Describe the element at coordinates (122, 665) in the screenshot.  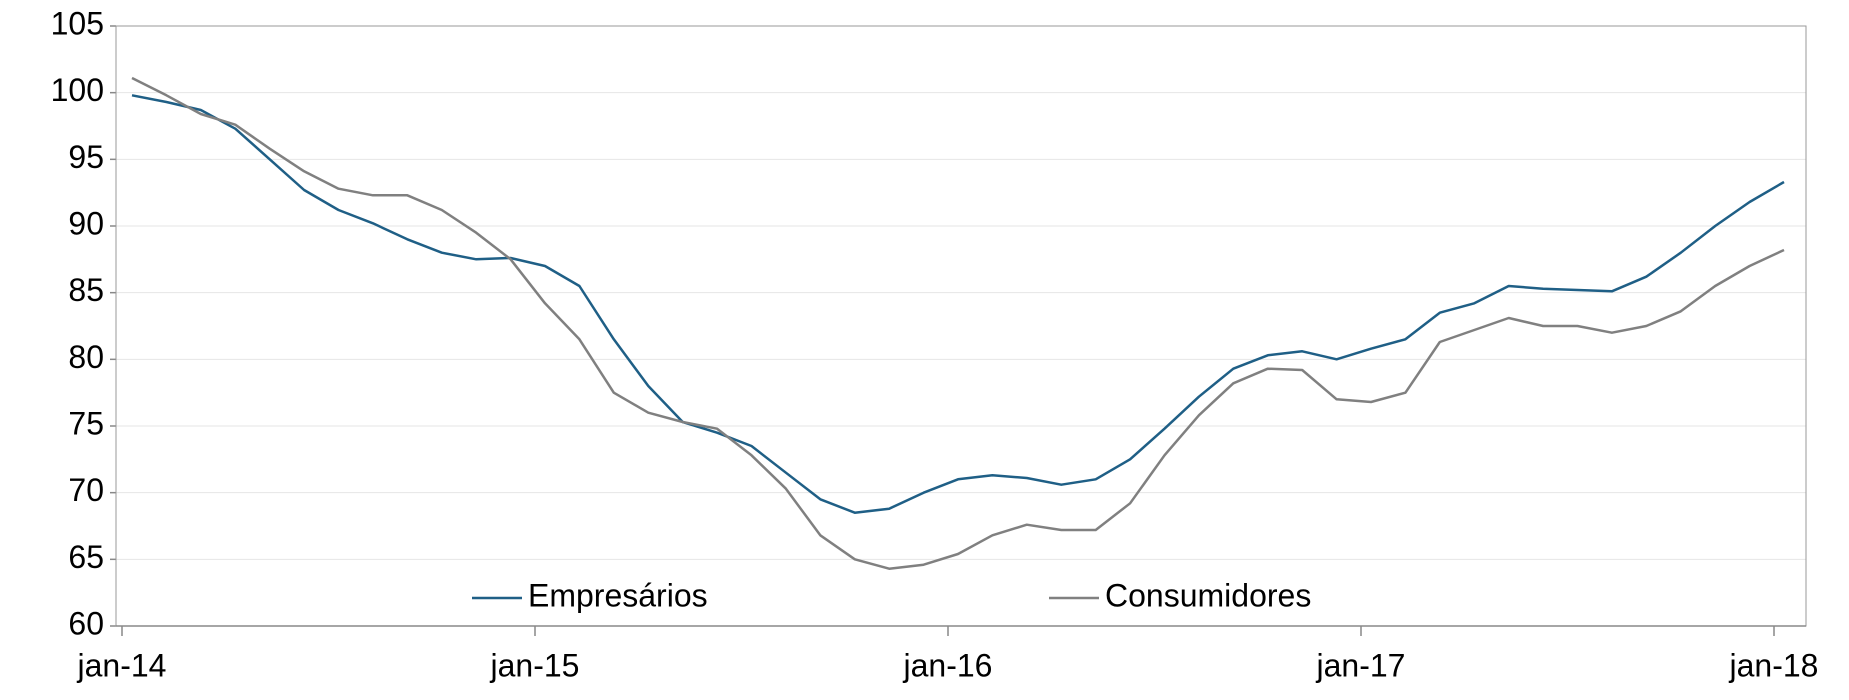
I see `x-tick-label: jan-14` at that location.